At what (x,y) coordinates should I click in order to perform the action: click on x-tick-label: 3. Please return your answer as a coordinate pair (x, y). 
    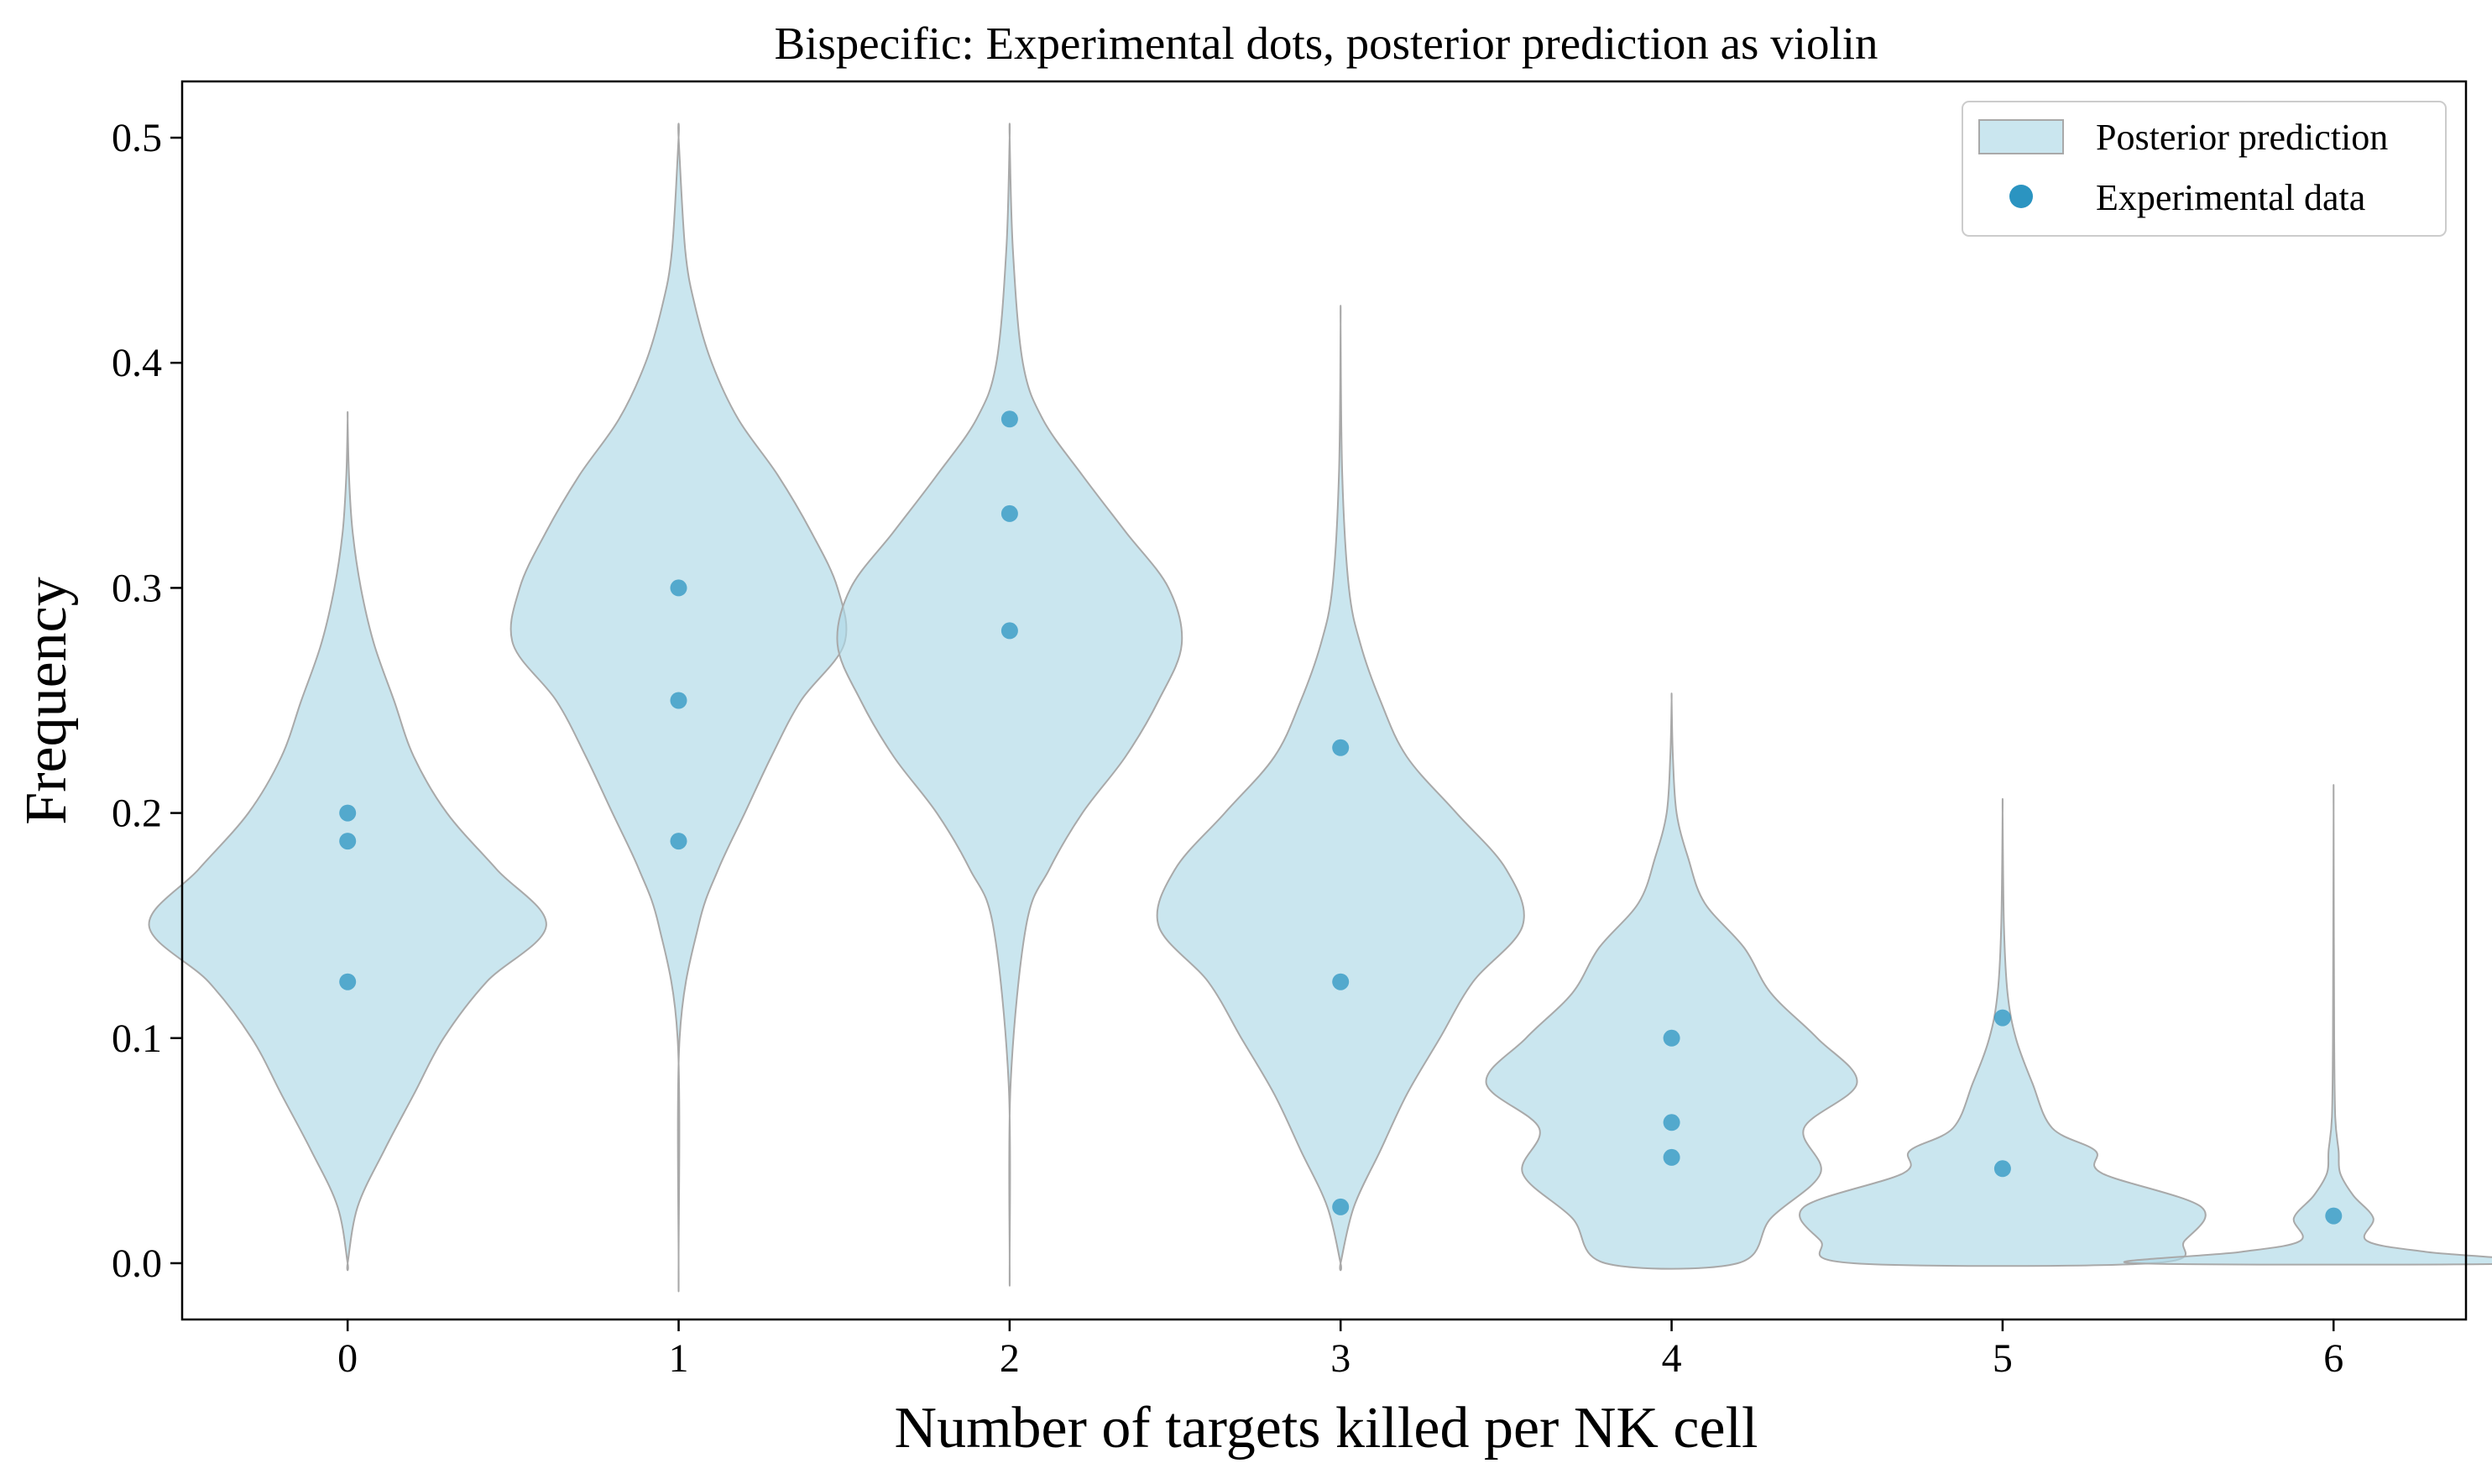
    Looking at the image, I should click on (1340, 1358).